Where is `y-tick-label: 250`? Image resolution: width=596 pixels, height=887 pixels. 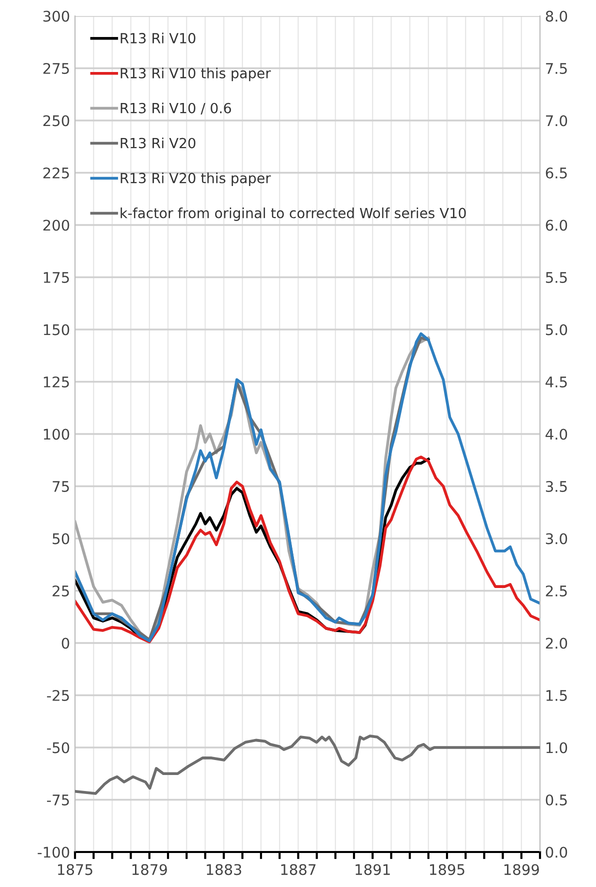
y-tick-label: 250 is located at coordinates (56, 120).